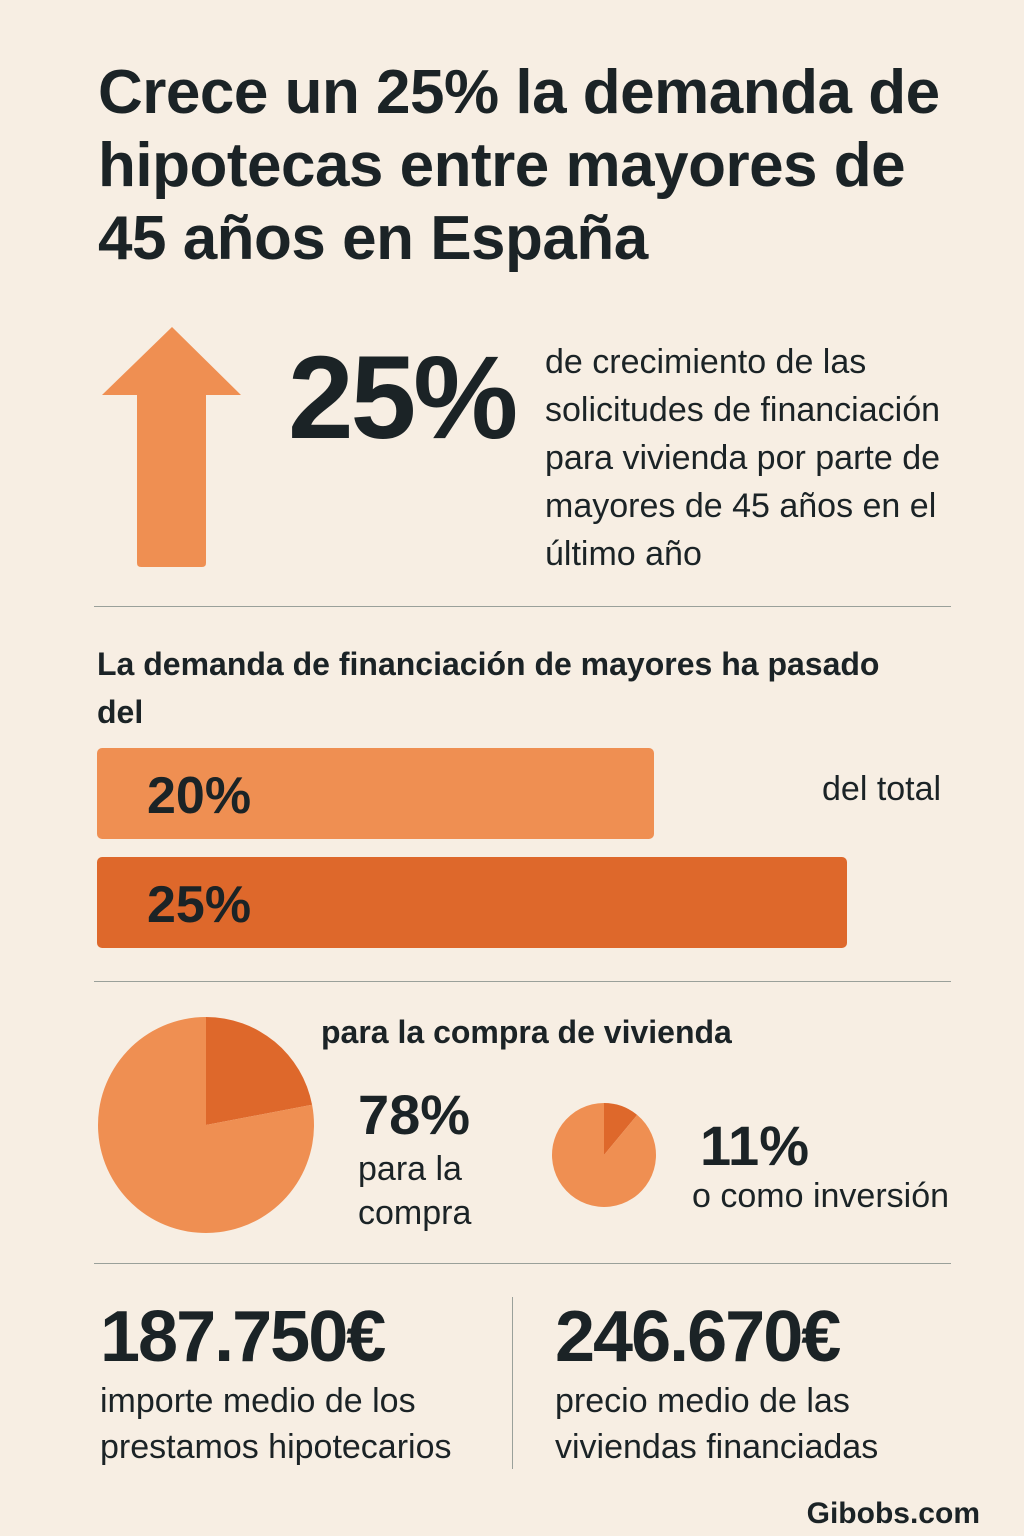  What do you see at coordinates (472, 902) in the screenshot?
I see `bar-now: 25%` at bounding box center [472, 902].